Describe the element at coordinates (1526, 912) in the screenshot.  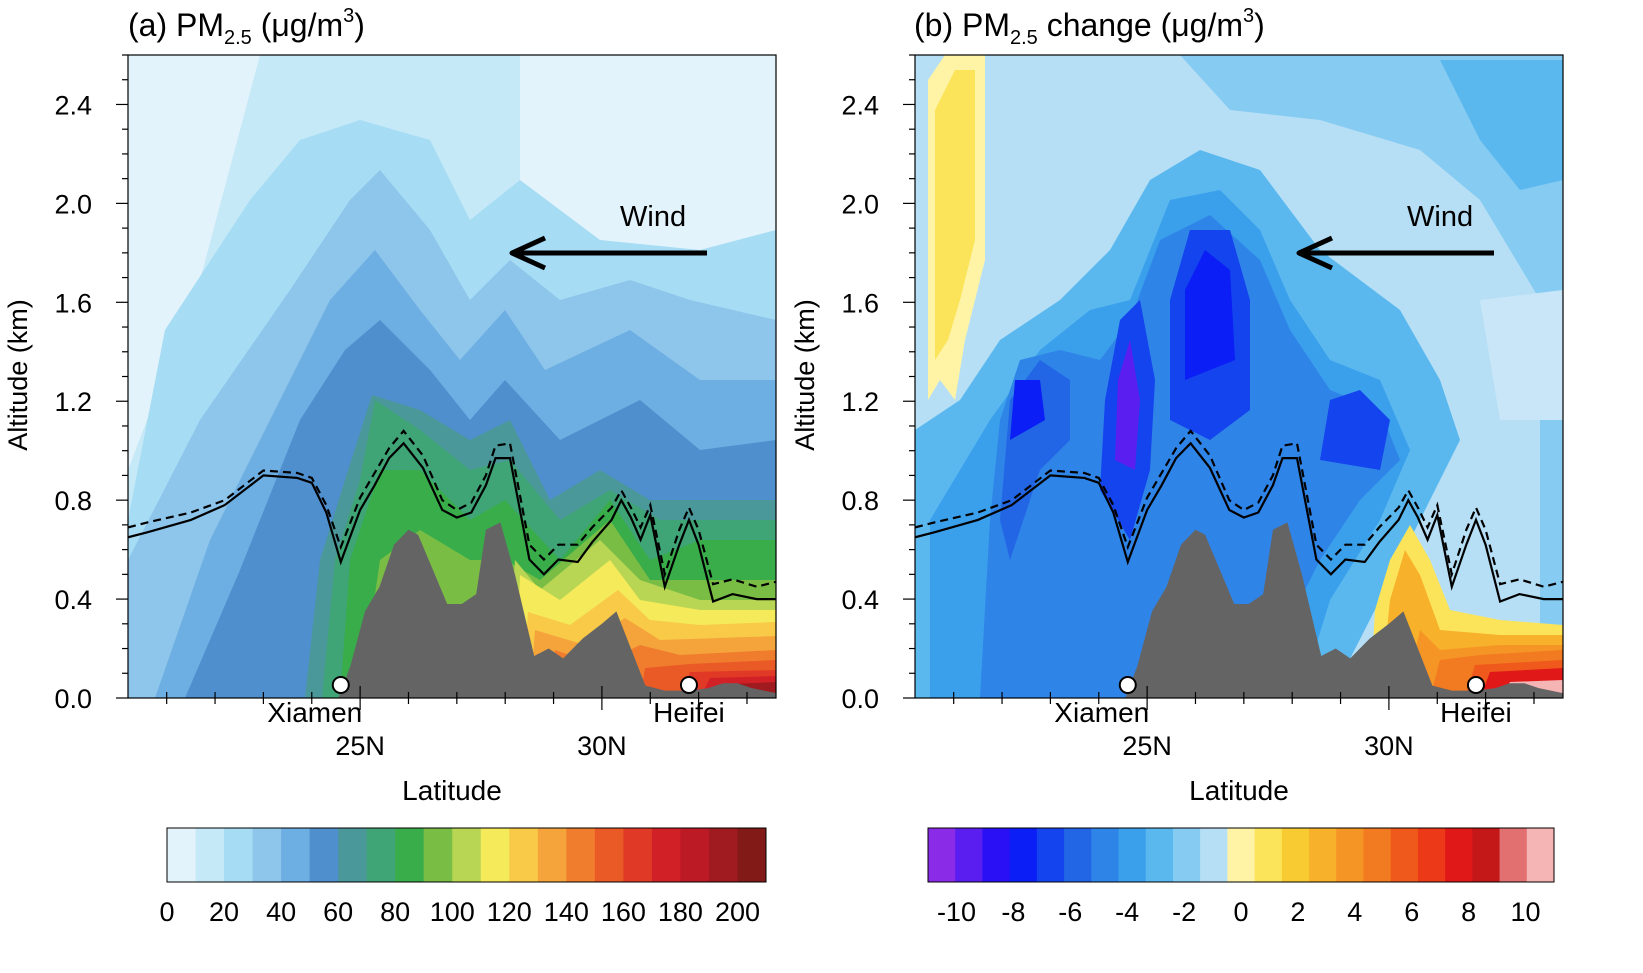
I see `colorbar-label: 10` at that location.